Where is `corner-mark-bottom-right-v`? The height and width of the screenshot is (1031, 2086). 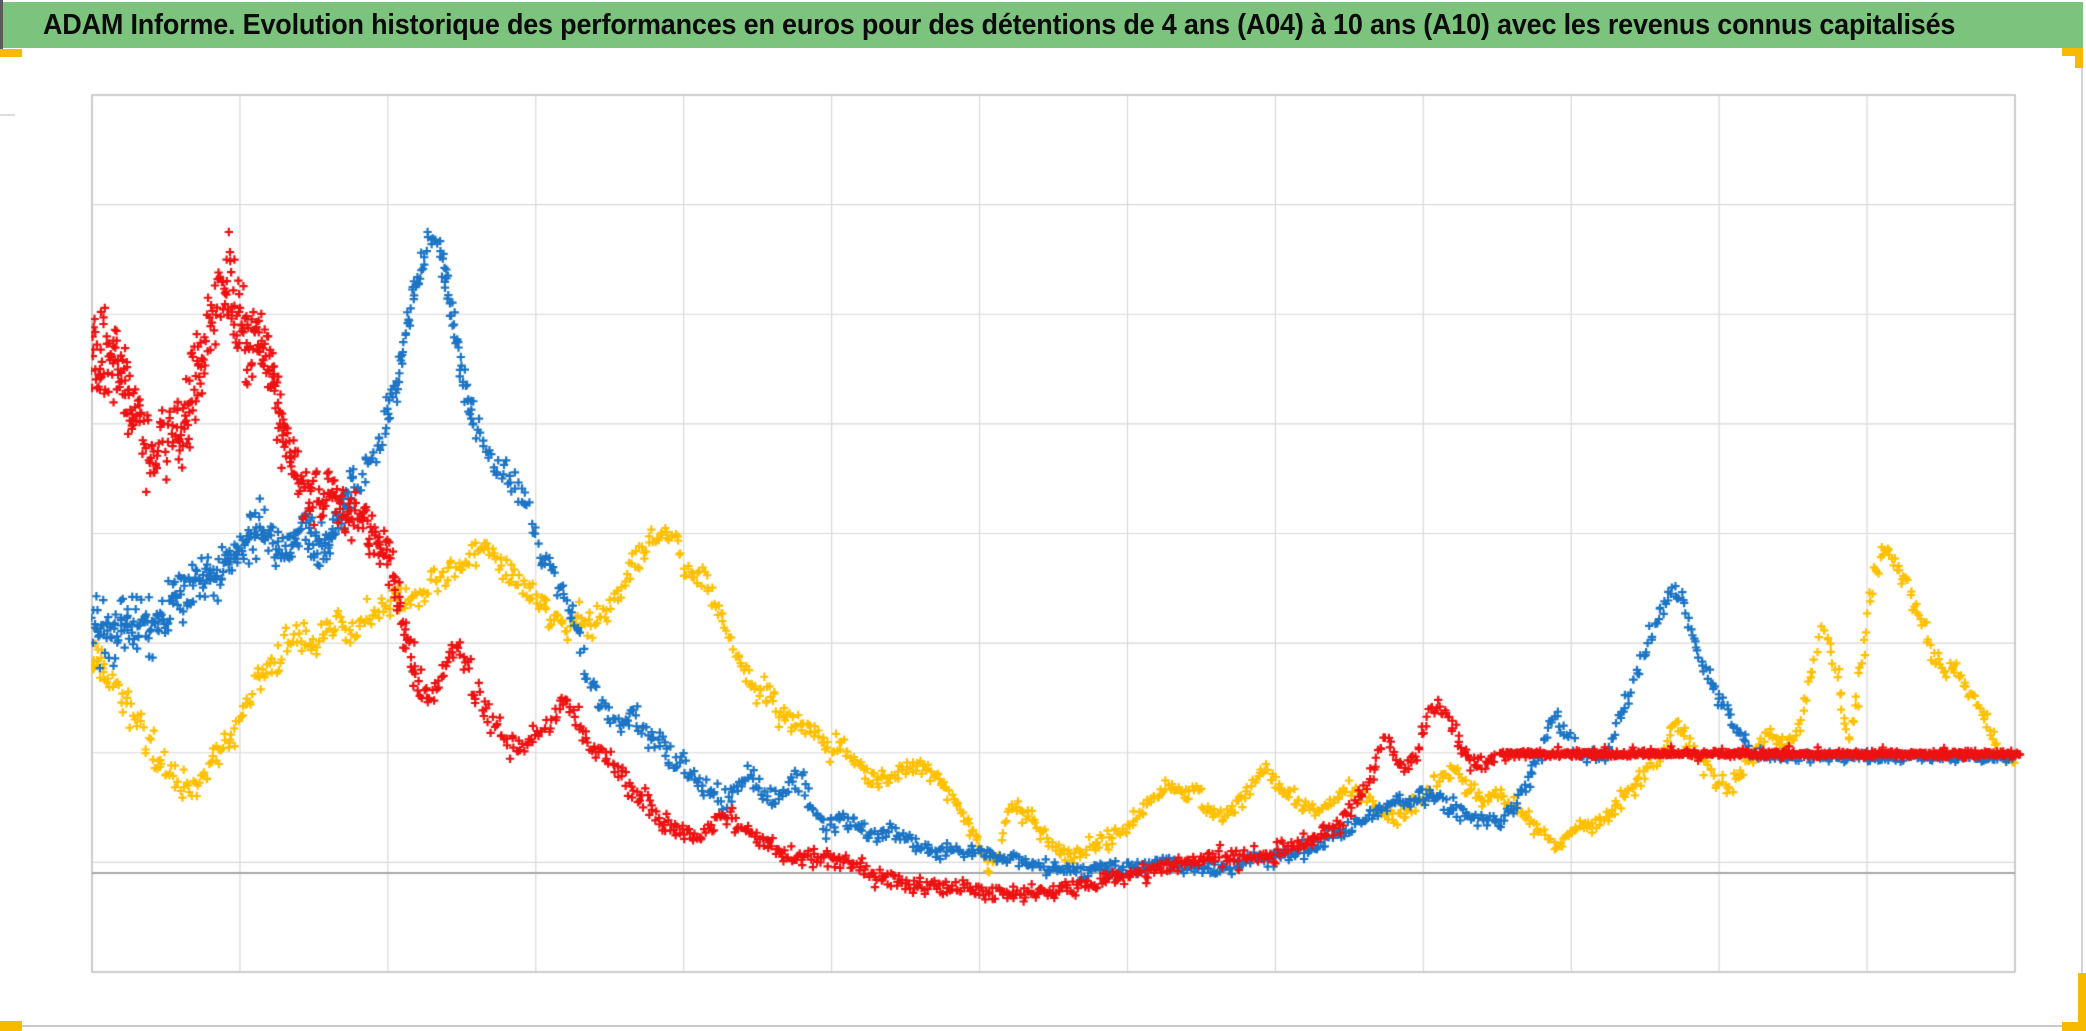
corner-mark-bottom-right-v is located at coordinates (2082, 1002).